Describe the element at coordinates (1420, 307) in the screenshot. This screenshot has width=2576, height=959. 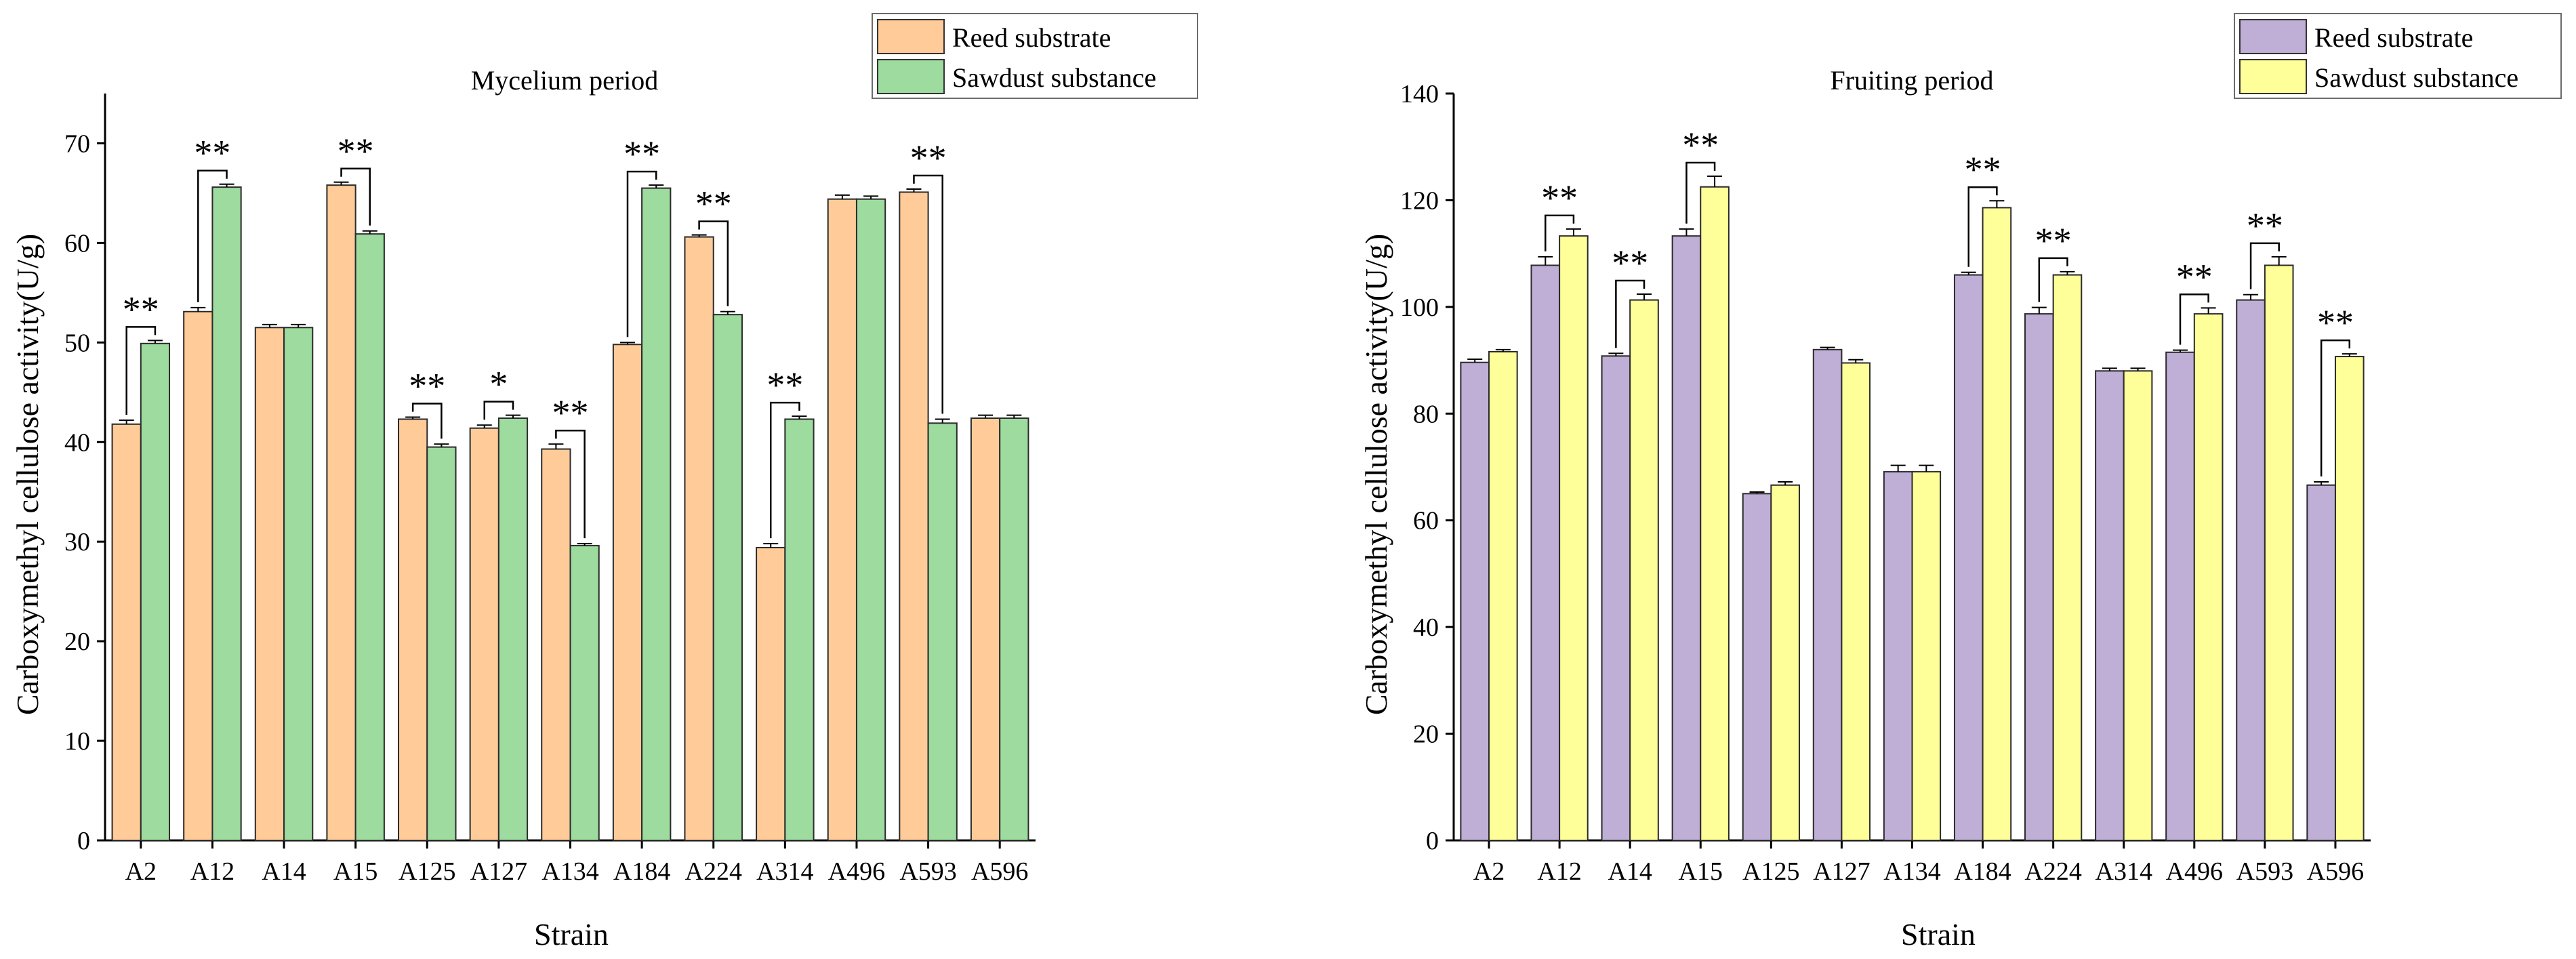
I see `y-tick-label: 100` at that location.